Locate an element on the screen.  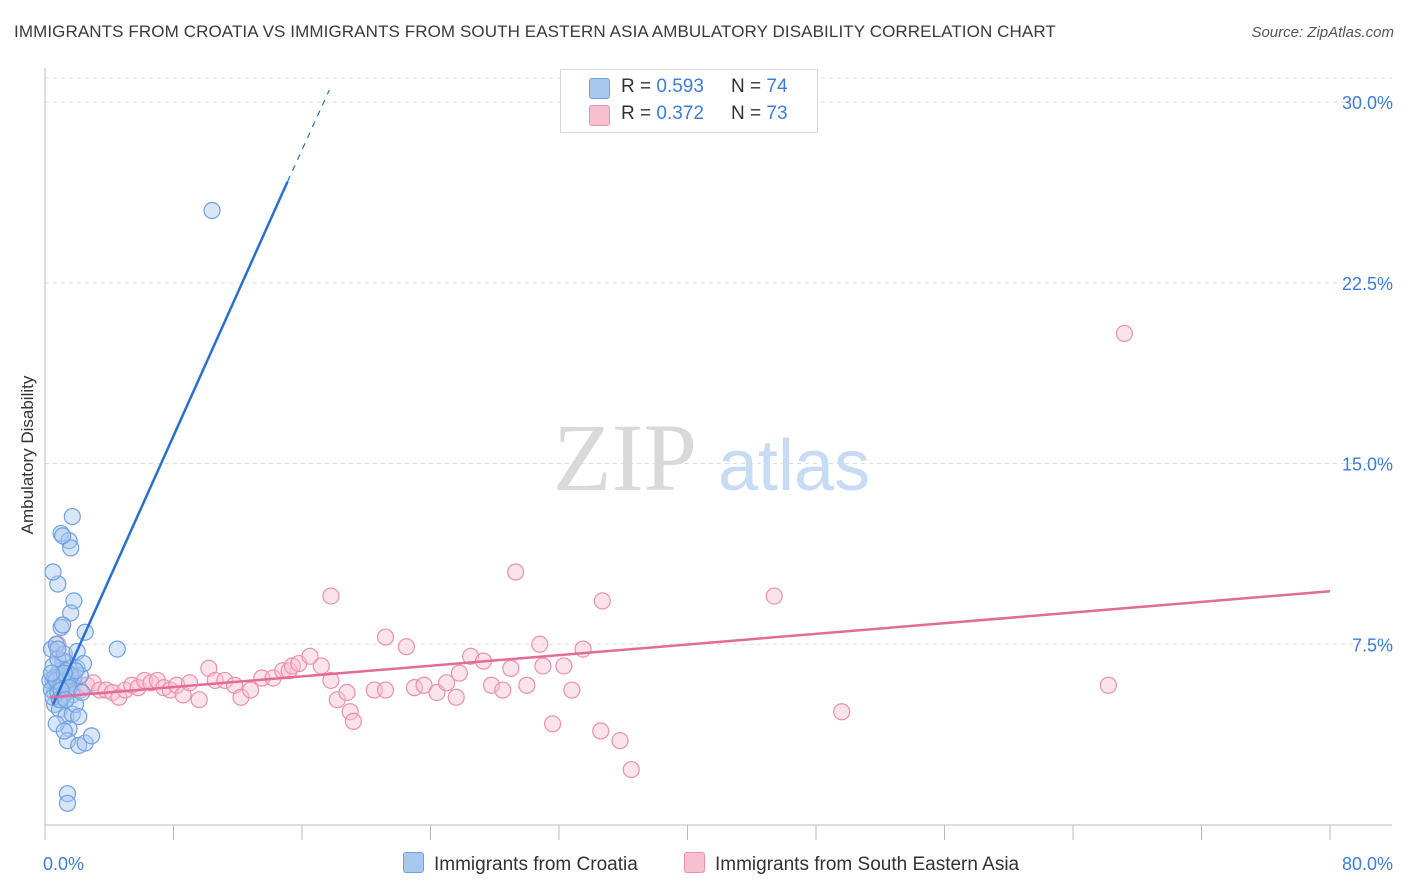
y-axis-label: Ambulatory Disability is located at coordinates (27, 455).